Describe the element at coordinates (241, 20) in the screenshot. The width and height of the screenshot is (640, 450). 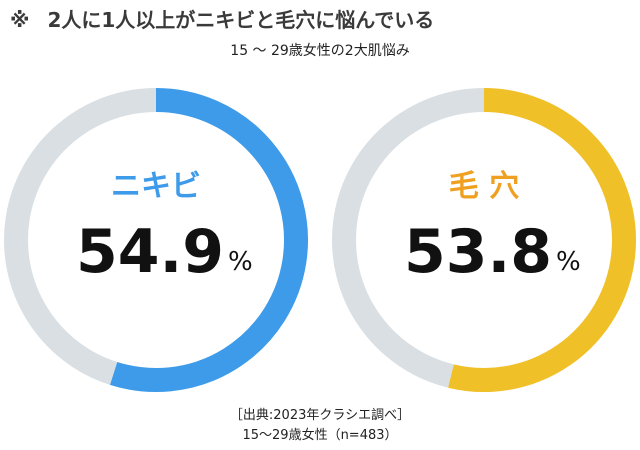
I see `headline-text: 2人に1人以上がニキビと毛穴に悩んでいる` at that location.